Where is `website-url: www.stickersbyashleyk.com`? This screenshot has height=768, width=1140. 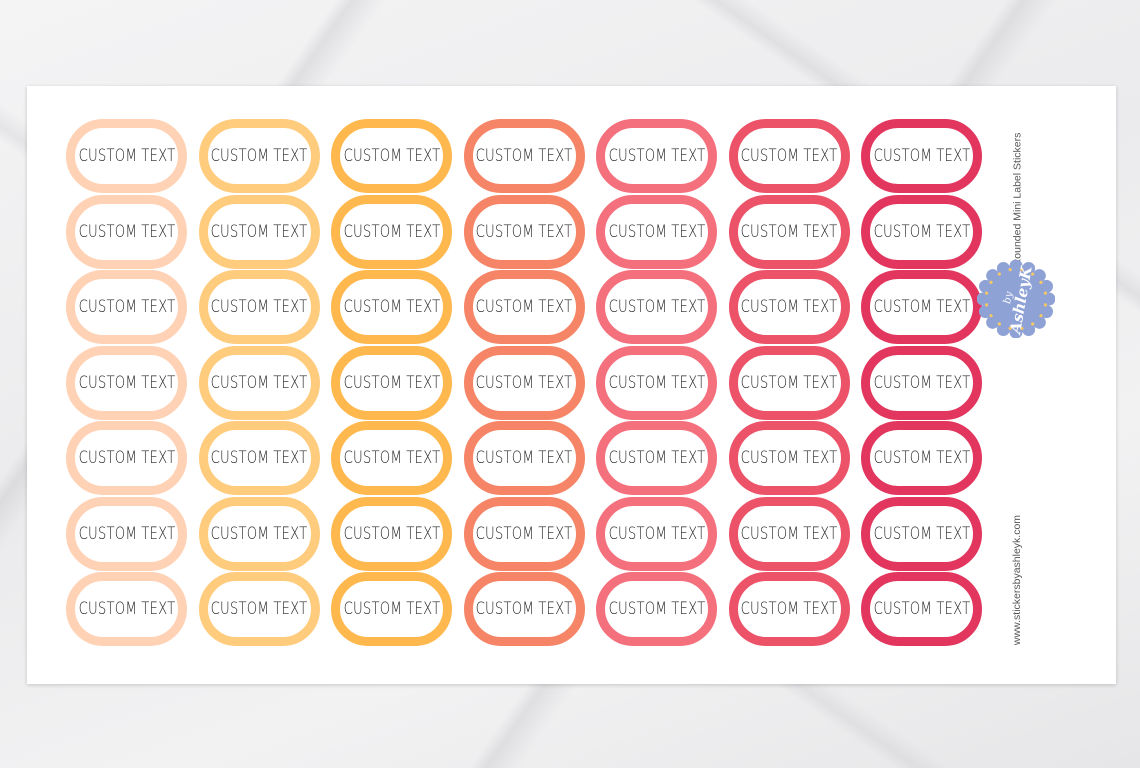 website-url: www.stickersbyashleyk.com is located at coordinates (1017, 580).